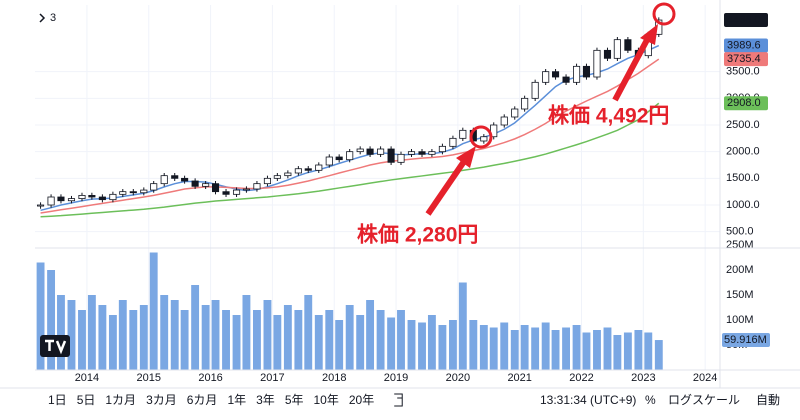 The width and height of the screenshot is (800, 420). I want to click on annotation: 株価 4,492円, so click(608, 116).